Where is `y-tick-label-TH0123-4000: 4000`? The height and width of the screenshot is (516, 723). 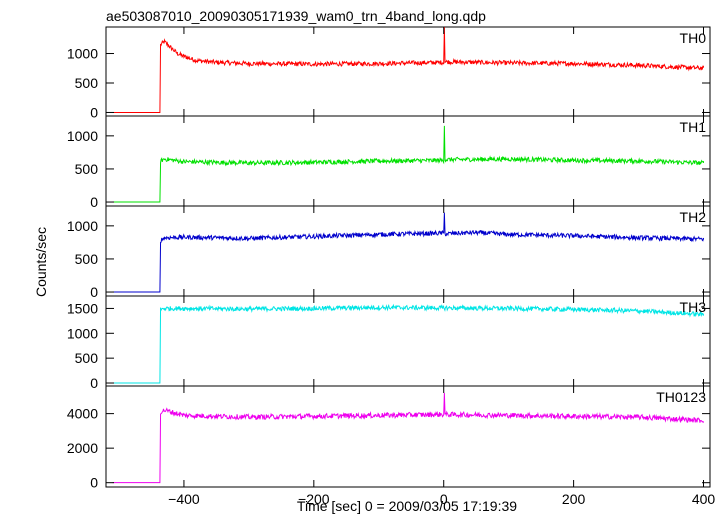
y-tick-label-TH0123-4000: 4000 is located at coordinates (82, 414).